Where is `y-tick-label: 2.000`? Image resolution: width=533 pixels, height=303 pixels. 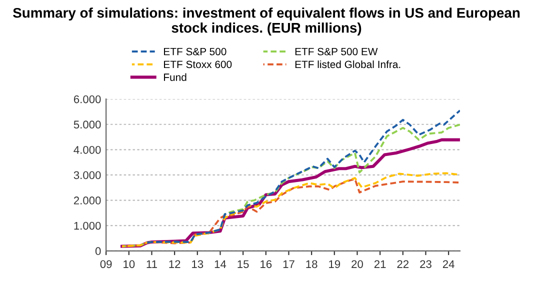
y-tick-label: 2.000 is located at coordinates (87, 200).